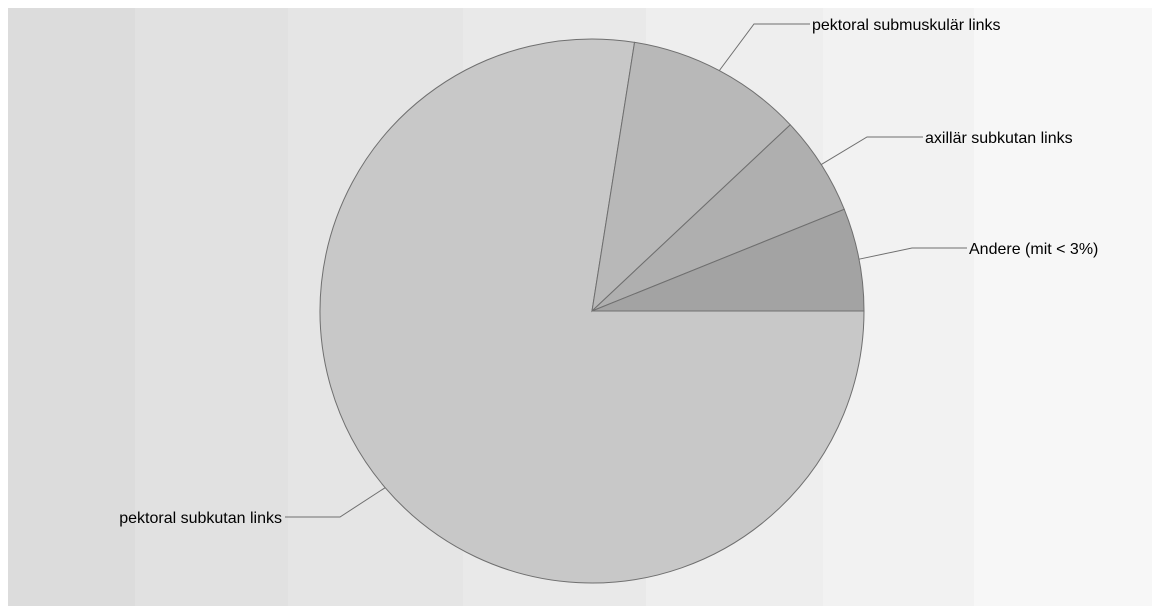 The height and width of the screenshot is (611, 1152). Describe the element at coordinates (999, 138) in the screenshot. I see `slice-label: axillär subkutan links` at that location.